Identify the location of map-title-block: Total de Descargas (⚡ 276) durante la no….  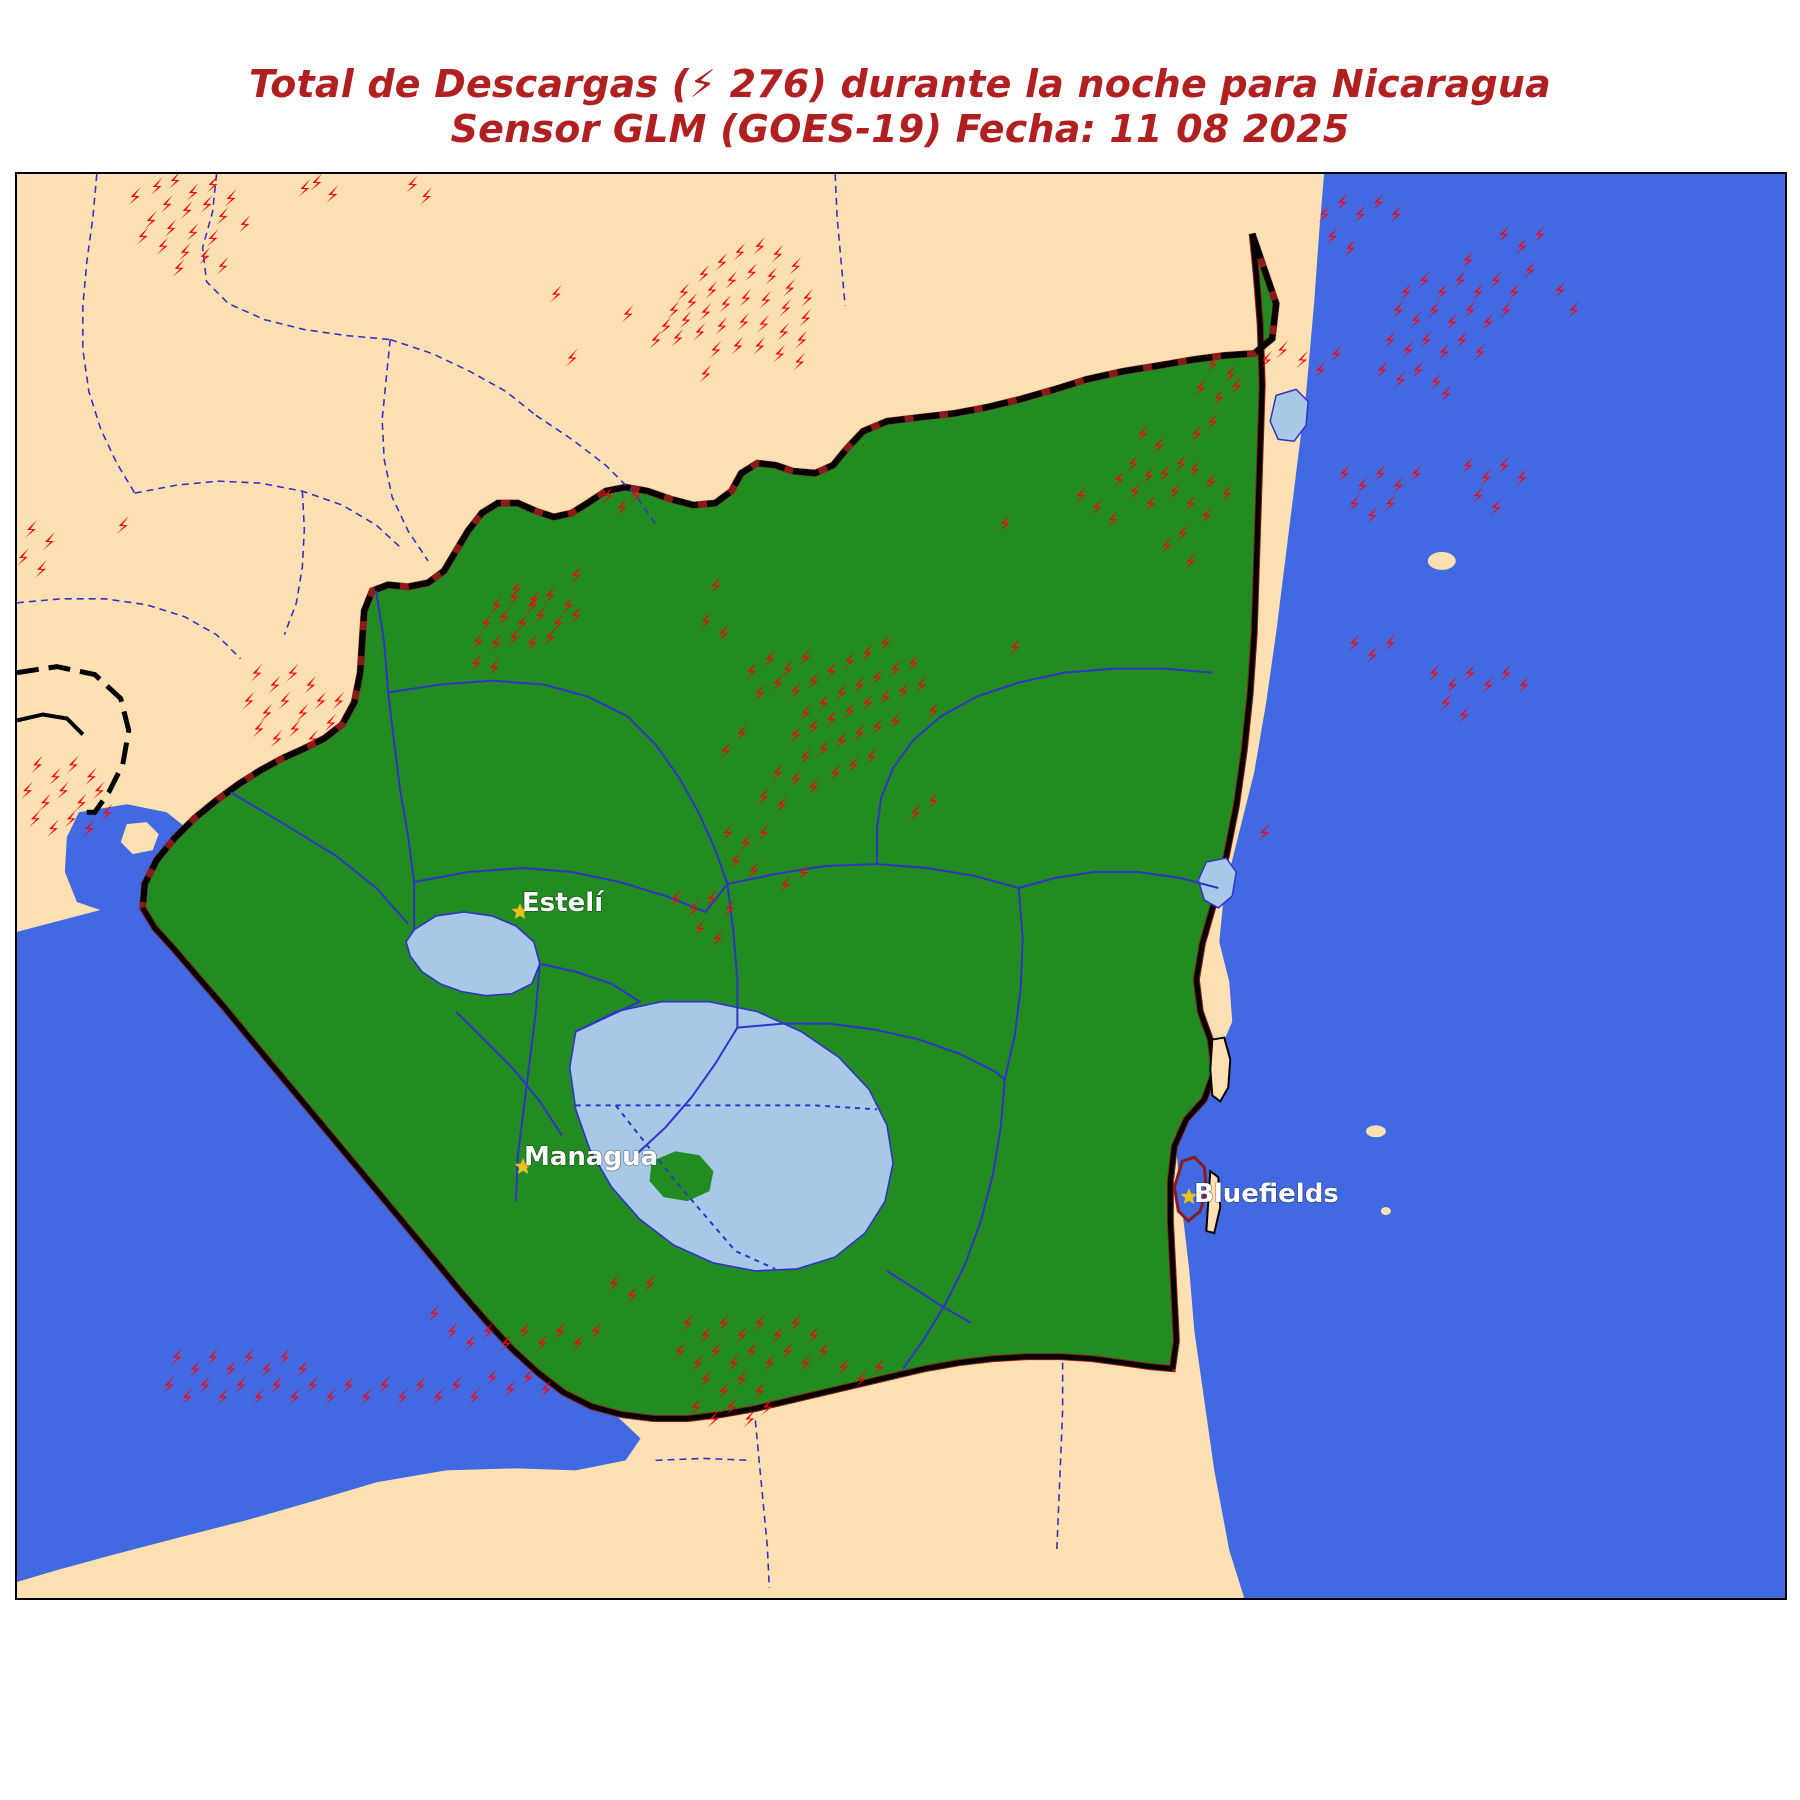
(900, 107).